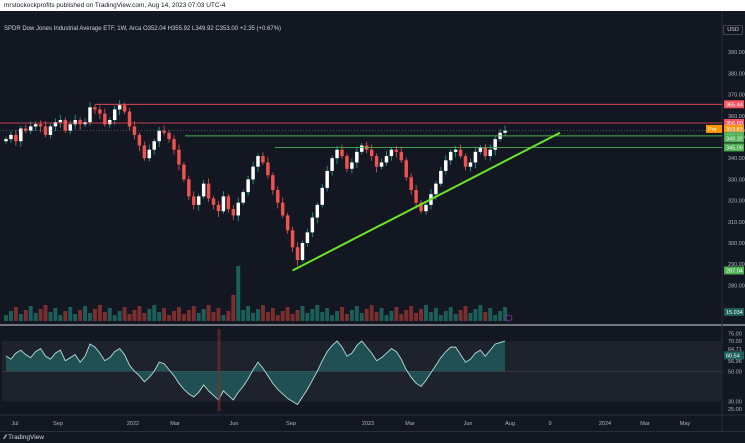  Describe the element at coordinates (736, 117) in the screenshot. I see `price-axis-tick: 360.00` at that location.